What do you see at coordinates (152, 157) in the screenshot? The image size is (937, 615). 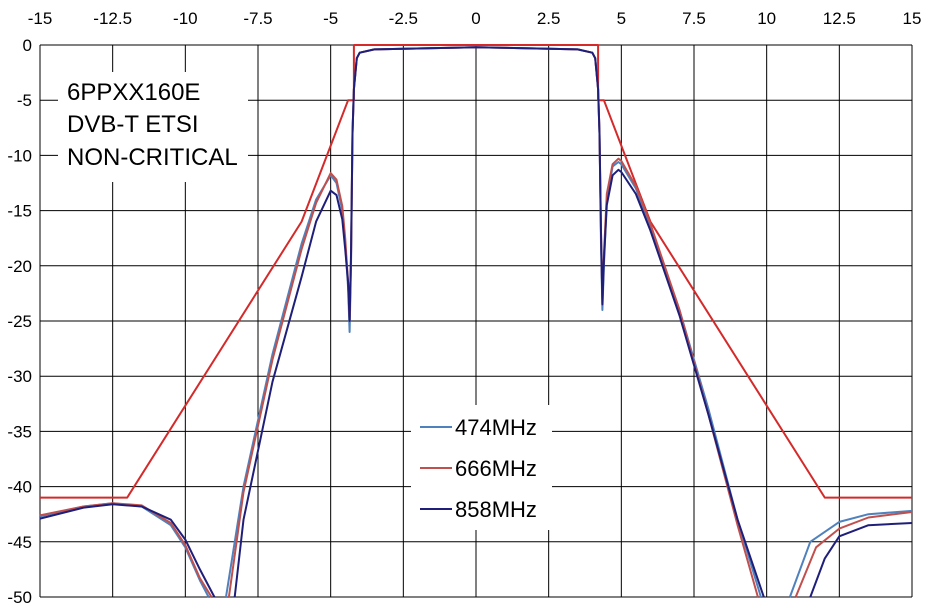 I see `annotation-line-3: NON-CRITICAL` at bounding box center [152, 157].